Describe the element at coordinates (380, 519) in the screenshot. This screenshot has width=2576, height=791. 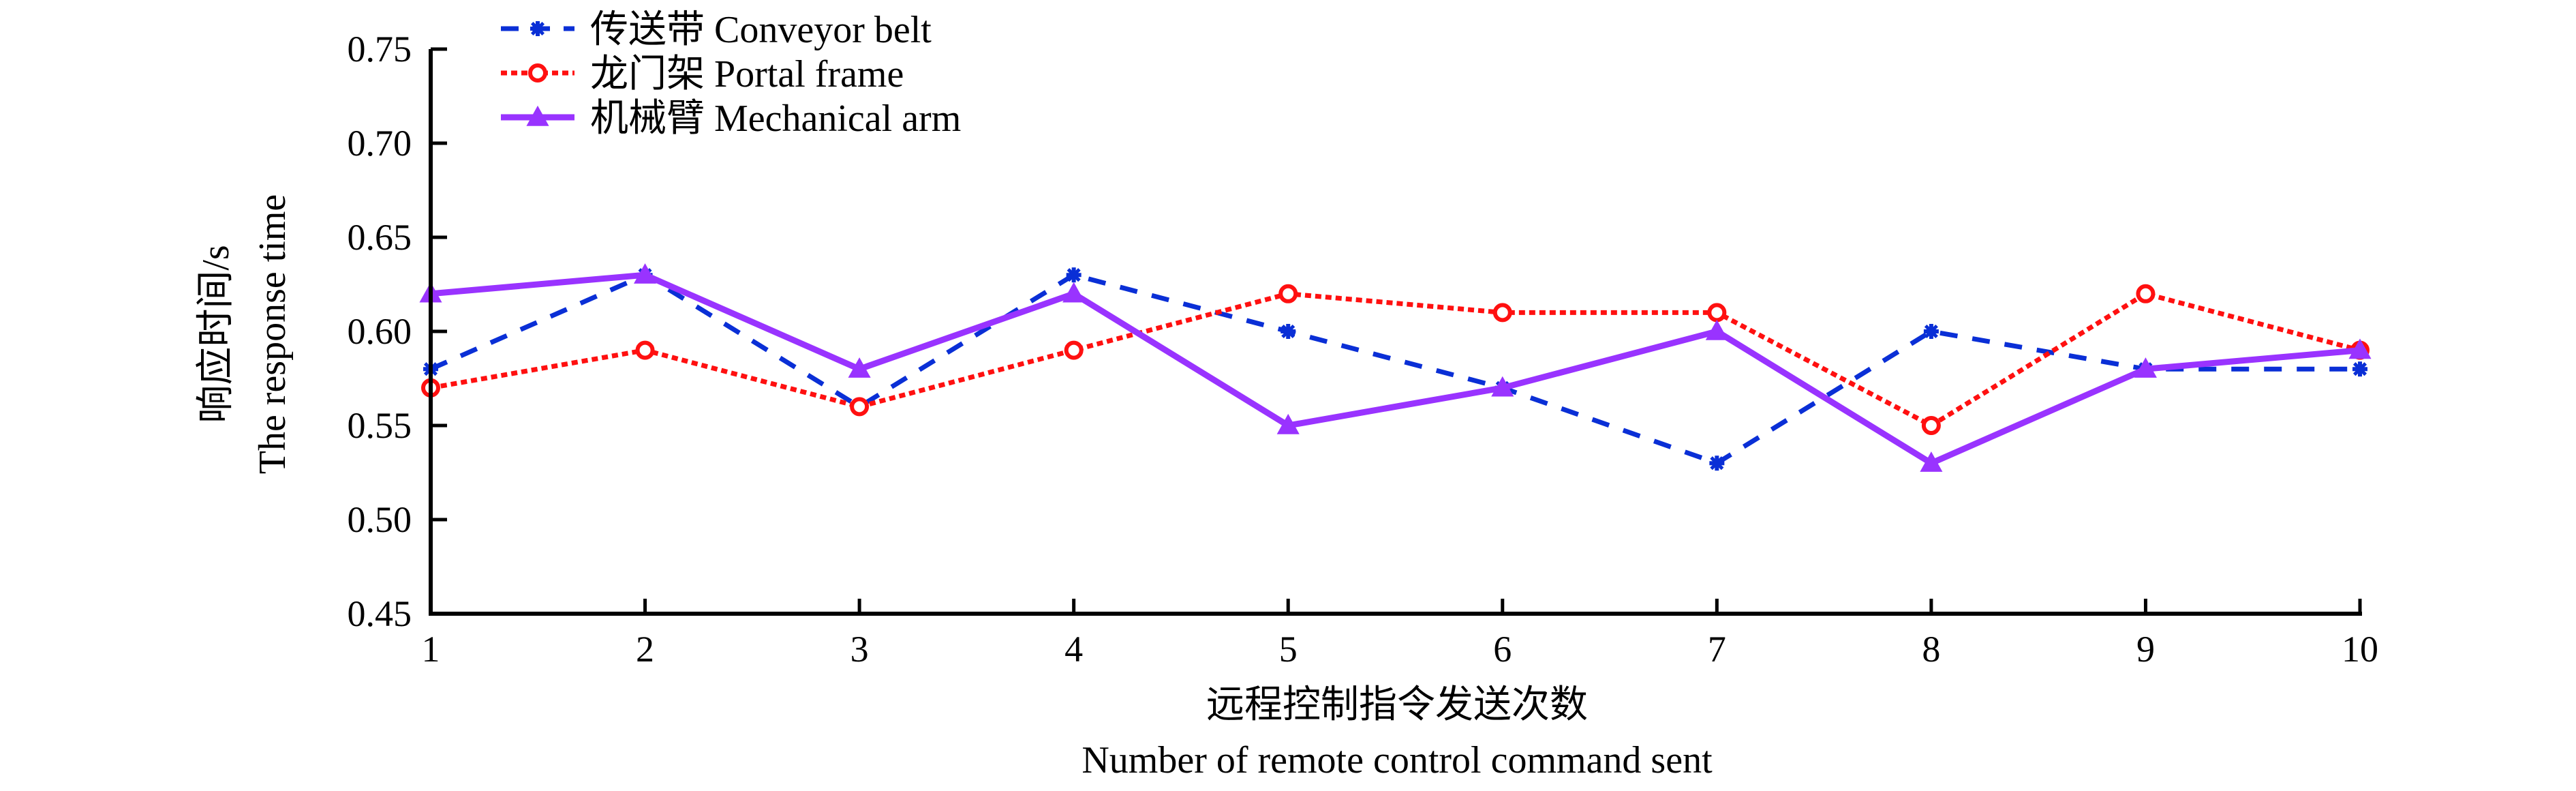
I see `y-tick-label: 0.50` at that location.